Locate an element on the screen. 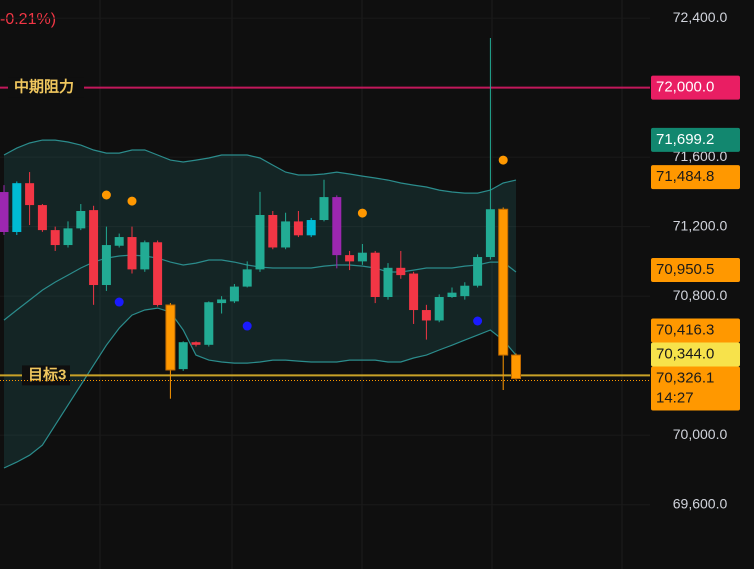  y-tick-label: 72,400.0 is located at coordinates (700, 17).